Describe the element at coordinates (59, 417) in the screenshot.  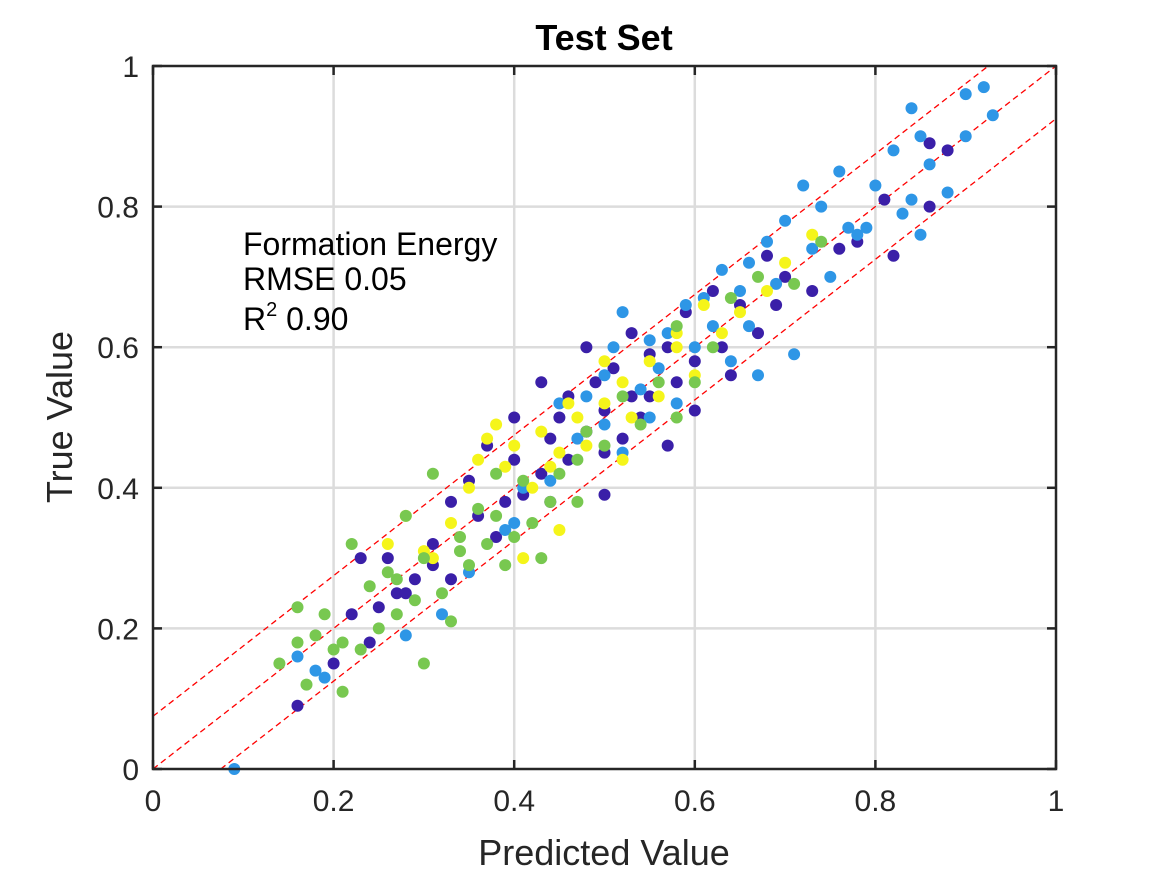
I see `y-axis-label: True Value` at that location.